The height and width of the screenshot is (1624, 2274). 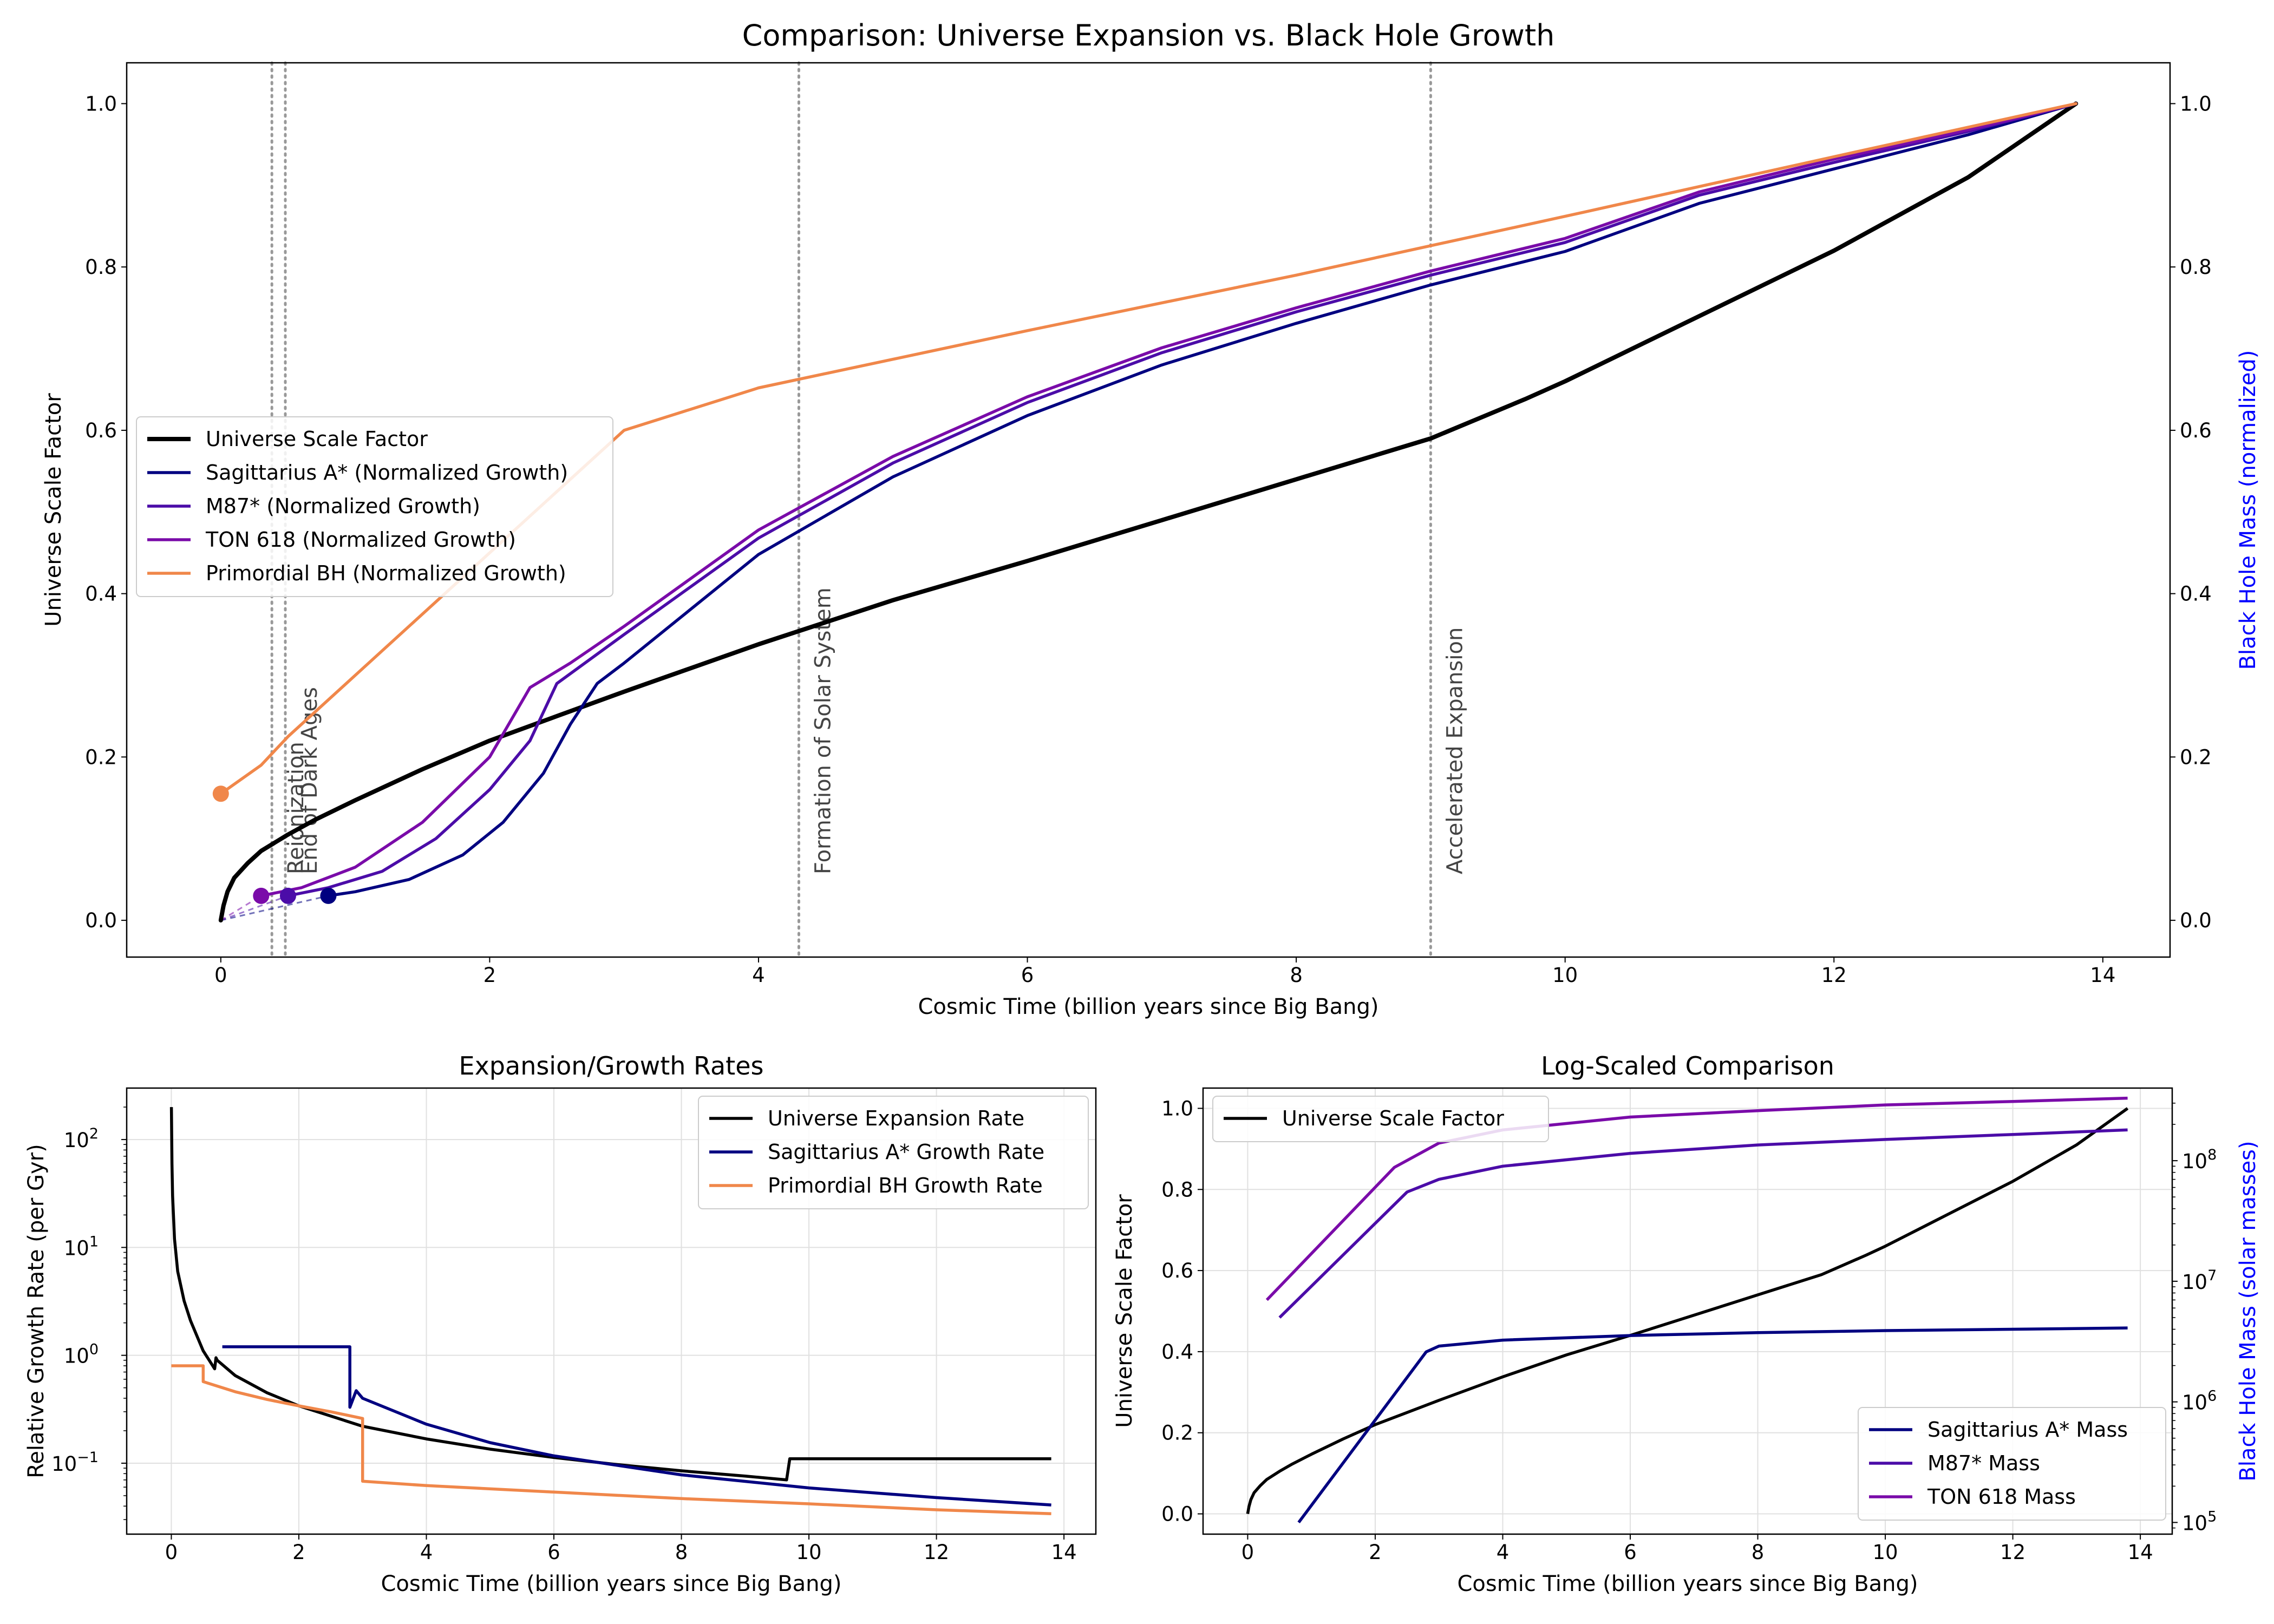 I want to click on y-tick-label: 0.4, so click(x=1177, y=1352).